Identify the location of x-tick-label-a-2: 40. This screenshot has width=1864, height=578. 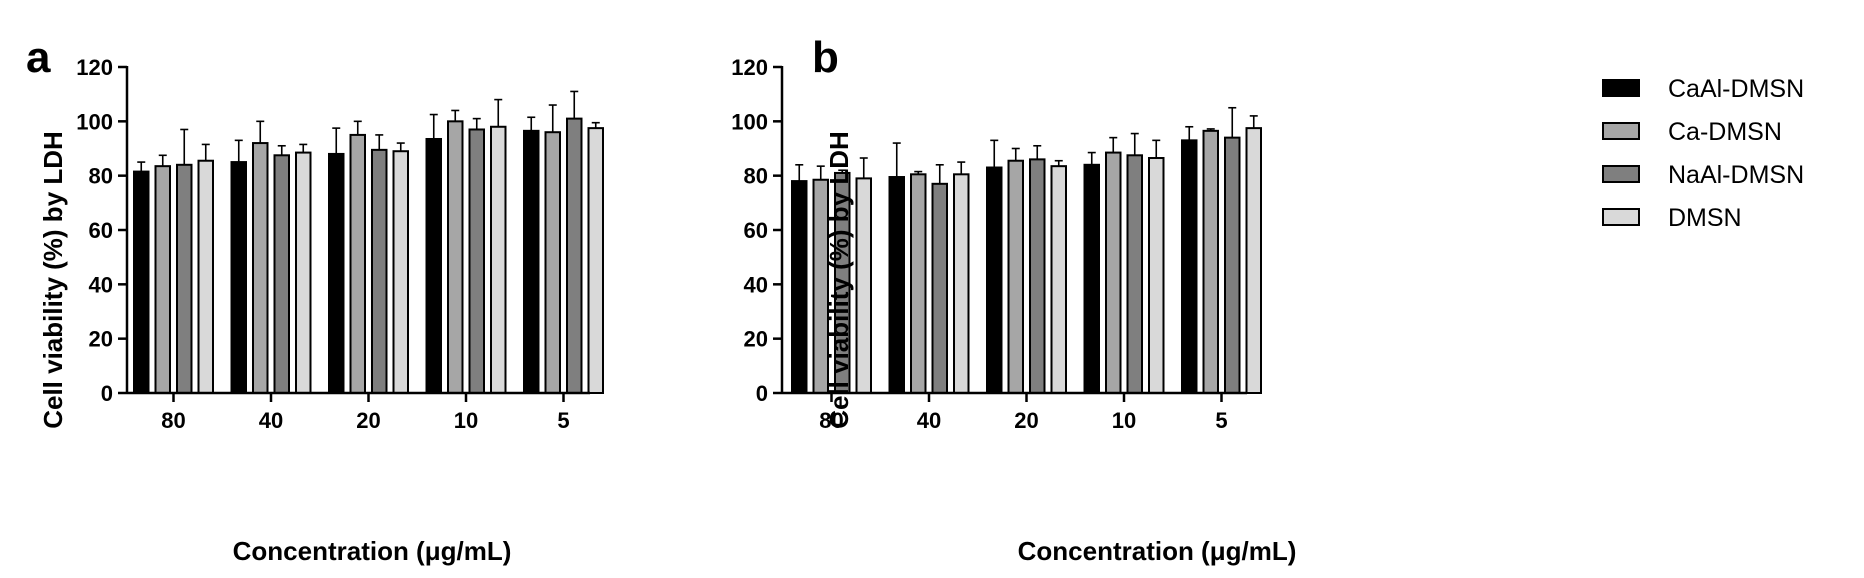
(271, 420).